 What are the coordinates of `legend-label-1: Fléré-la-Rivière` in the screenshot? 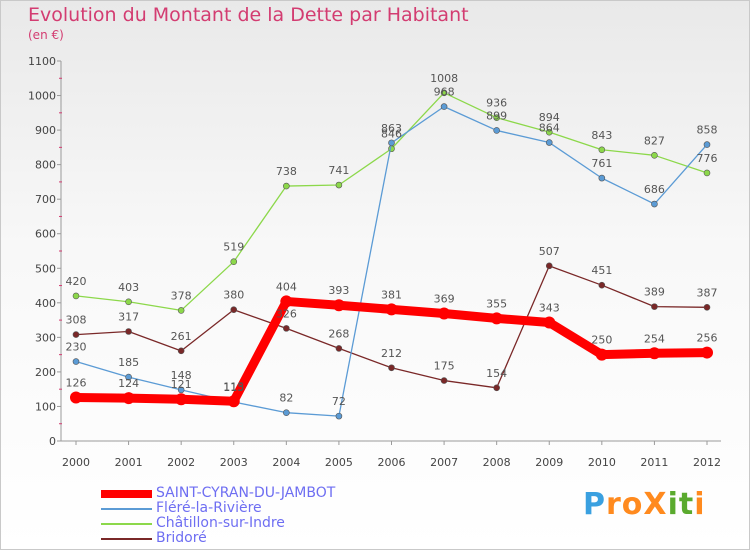 It's located at (209, 508).